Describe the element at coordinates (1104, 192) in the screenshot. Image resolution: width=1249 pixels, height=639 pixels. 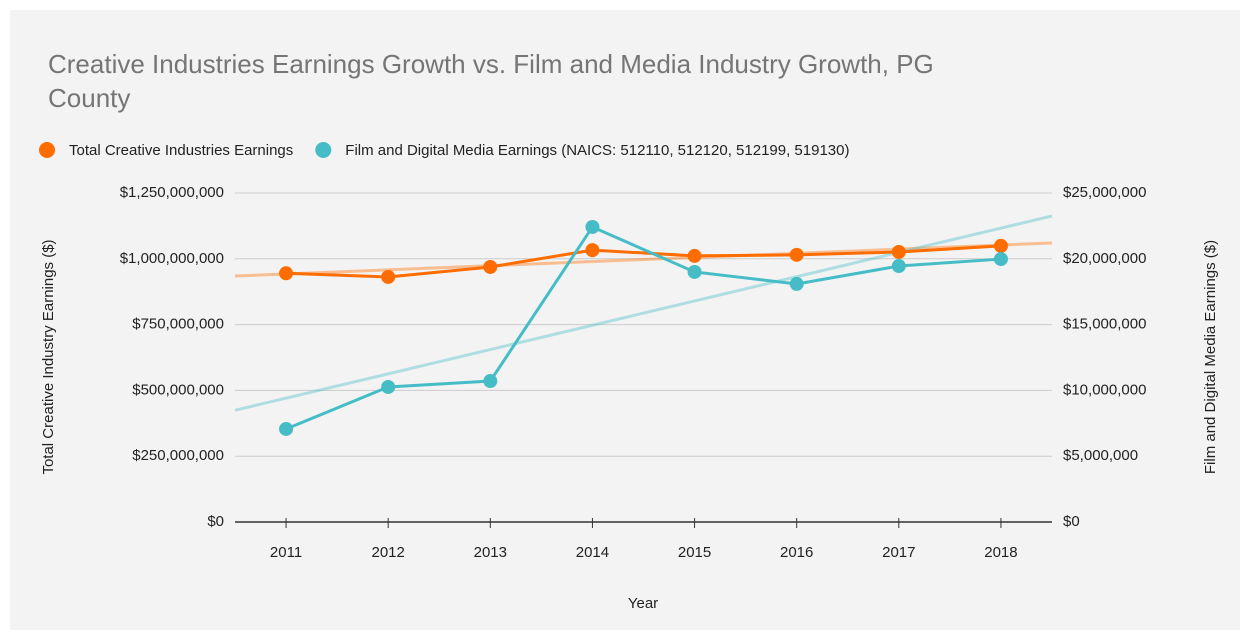
I see `y2-tick-label: $25,000,000` at that location.